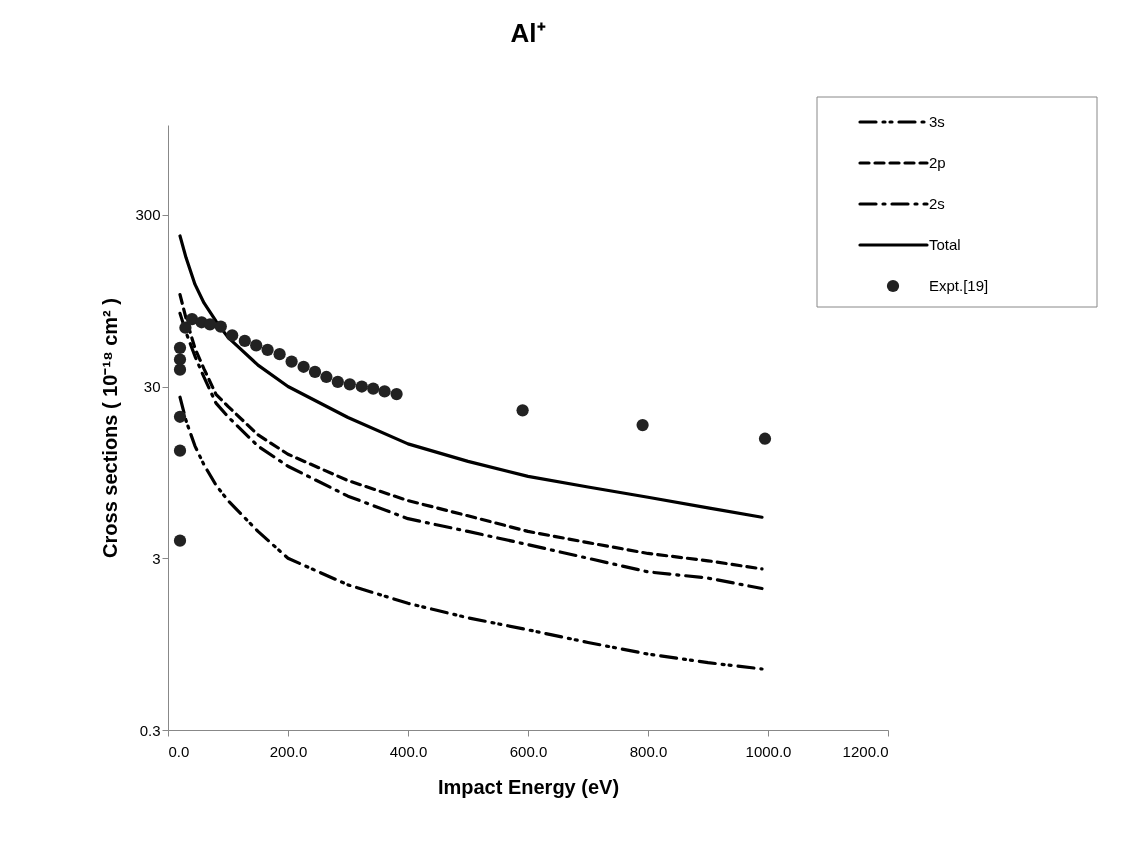  I want to click on legend-label: 2p, so click(937, 162).